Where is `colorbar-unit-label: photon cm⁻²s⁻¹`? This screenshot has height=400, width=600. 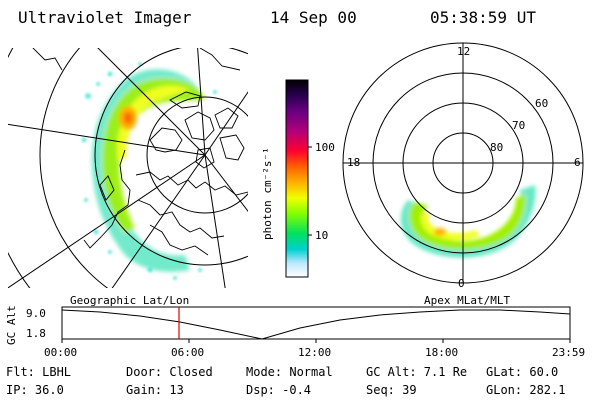
colorbar-unit-label: photon cm⁻²s⁻¹ is located at coordinates (267, 193).